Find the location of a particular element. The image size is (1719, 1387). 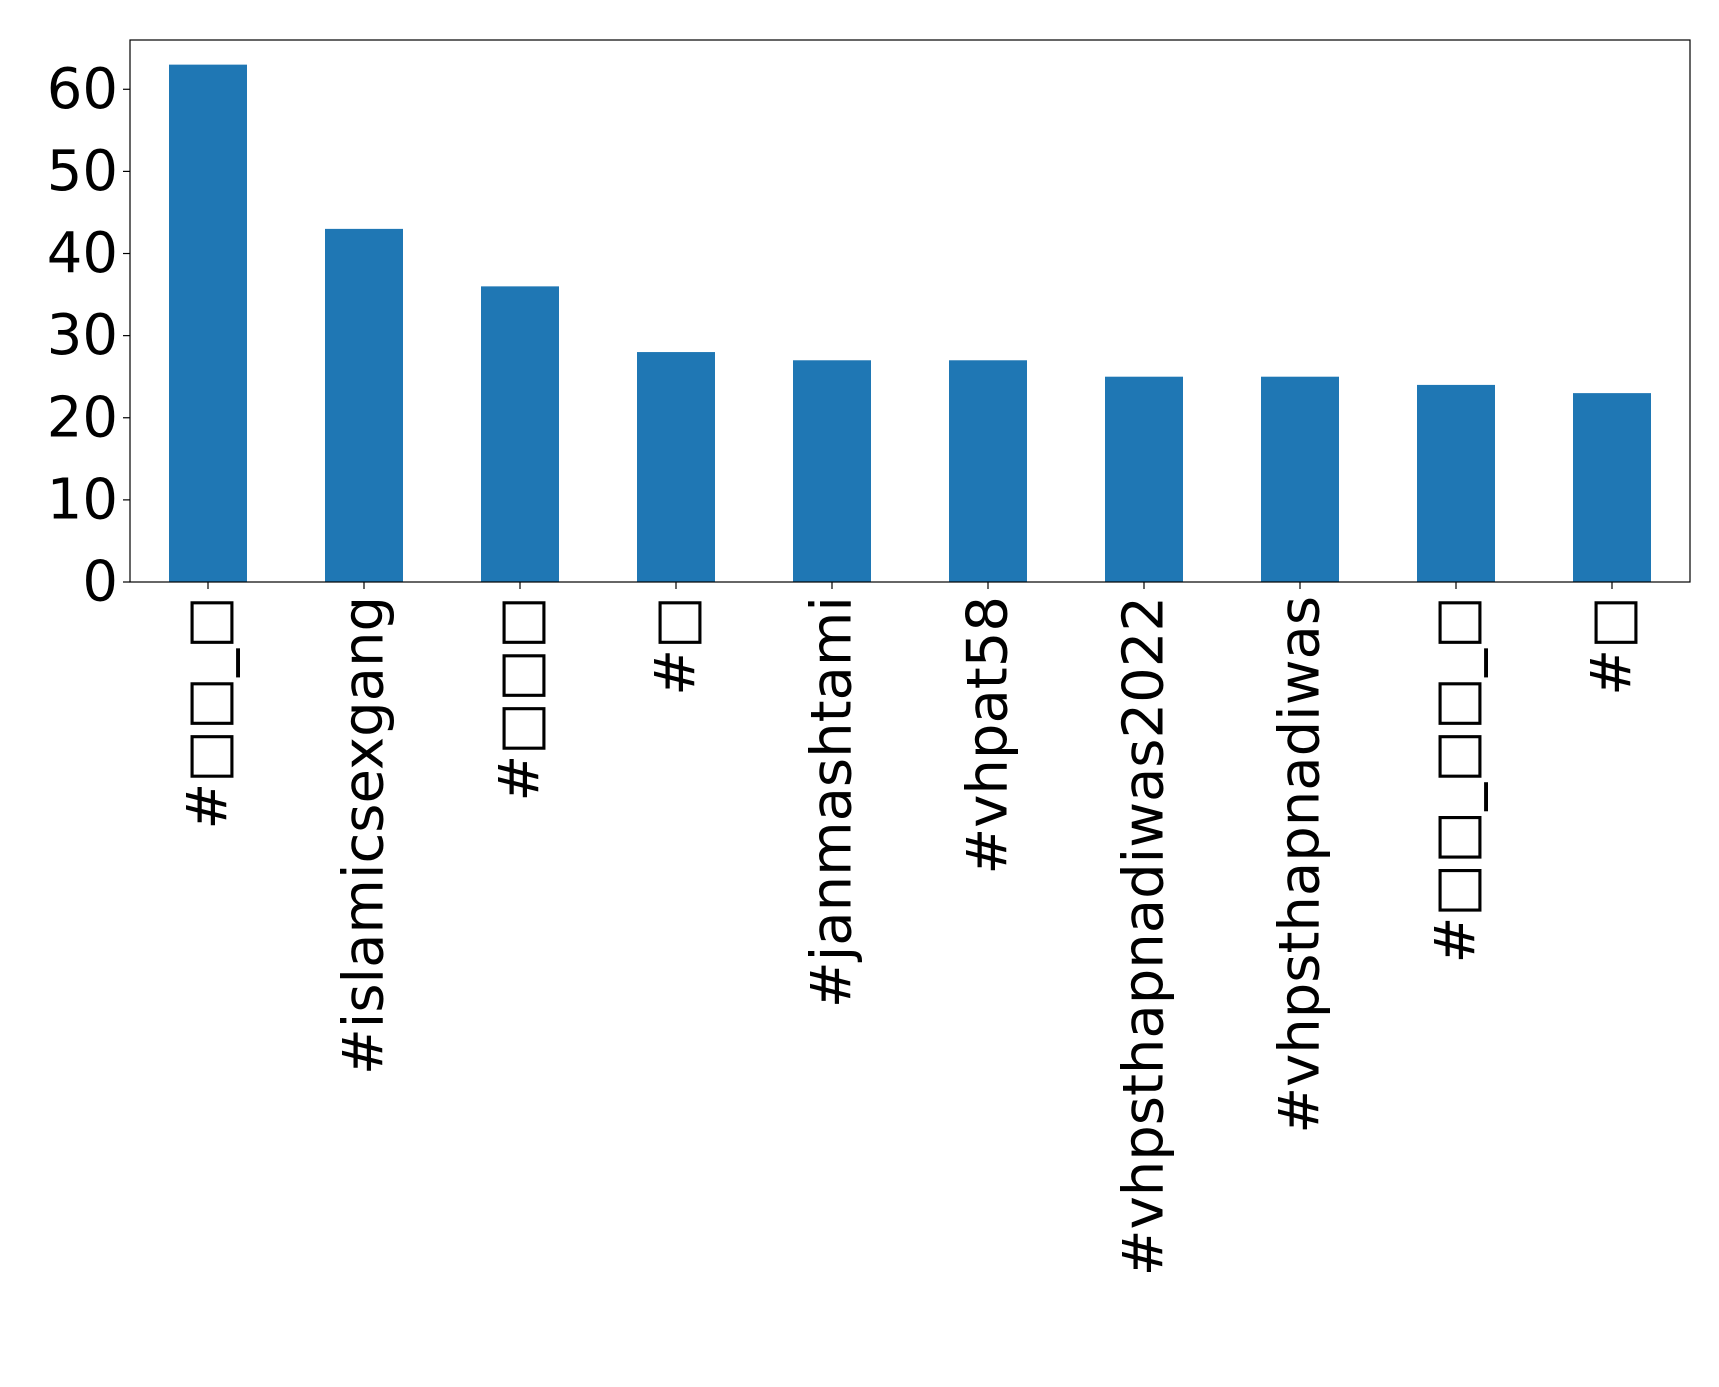

x-tick-label-6: #vhpsthapnadiwas2022 is located at coordinates (1144, 936).